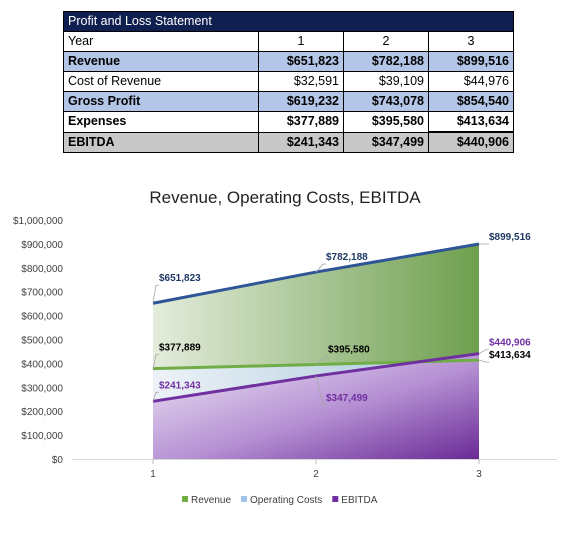 The width and height of the screenshot is (562, 533). I want to click on data-label: $440,906, so click(510, 343).